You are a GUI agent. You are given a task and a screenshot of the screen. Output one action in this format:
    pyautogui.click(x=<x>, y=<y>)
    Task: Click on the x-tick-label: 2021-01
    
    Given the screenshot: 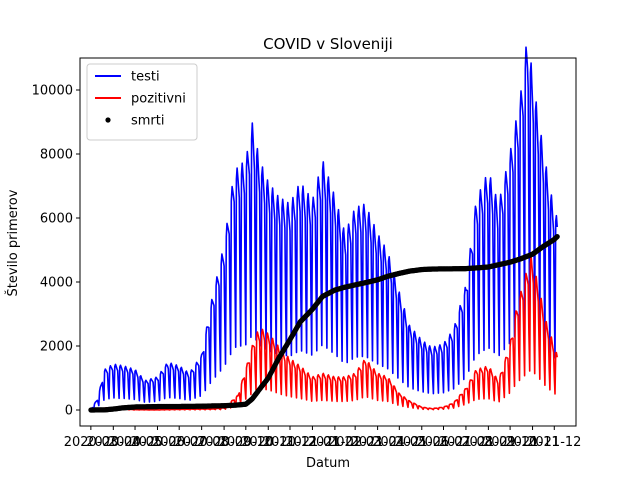 What is the action you would take?
    pyautogui.click(x=312, y=442)
    